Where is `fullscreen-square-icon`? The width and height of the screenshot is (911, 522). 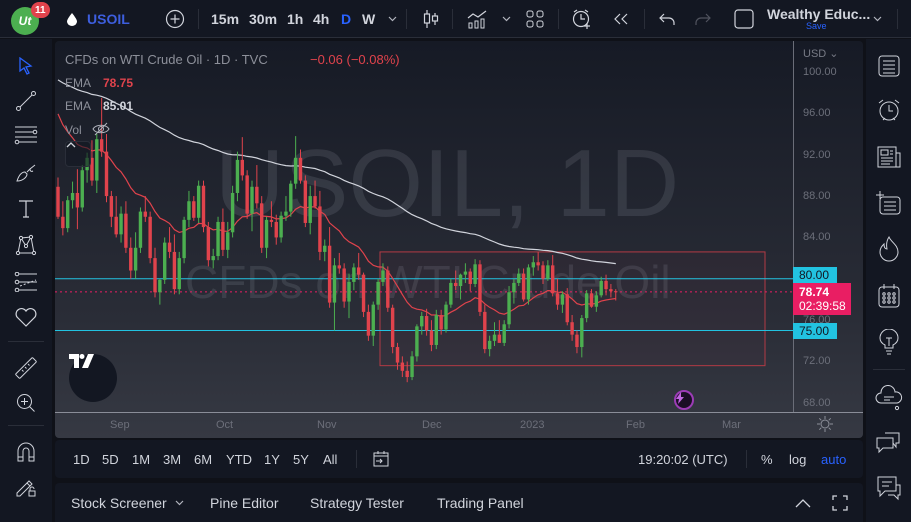 fullscreen-square-icon is located at coordinates (744, 19).